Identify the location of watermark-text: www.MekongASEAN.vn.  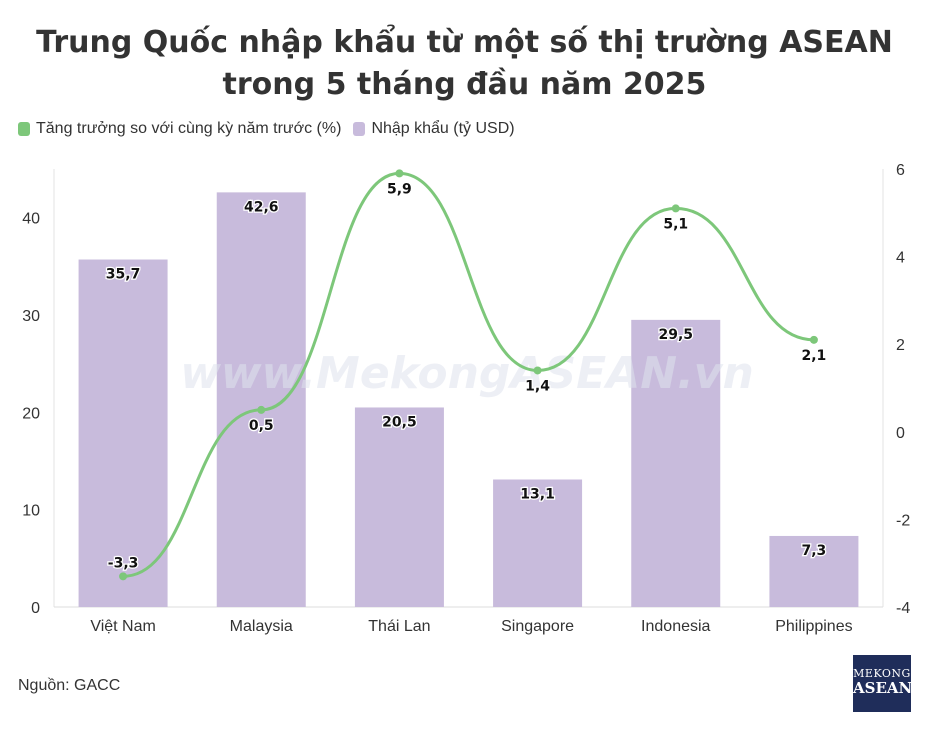
(467, 373).